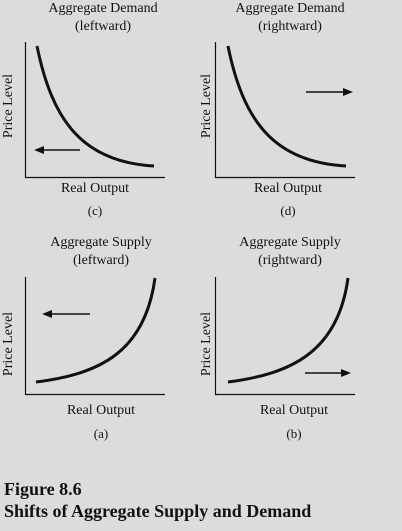 This screenshot has height=531, width=402. I want to click on diagram-a, so click(94, 336).